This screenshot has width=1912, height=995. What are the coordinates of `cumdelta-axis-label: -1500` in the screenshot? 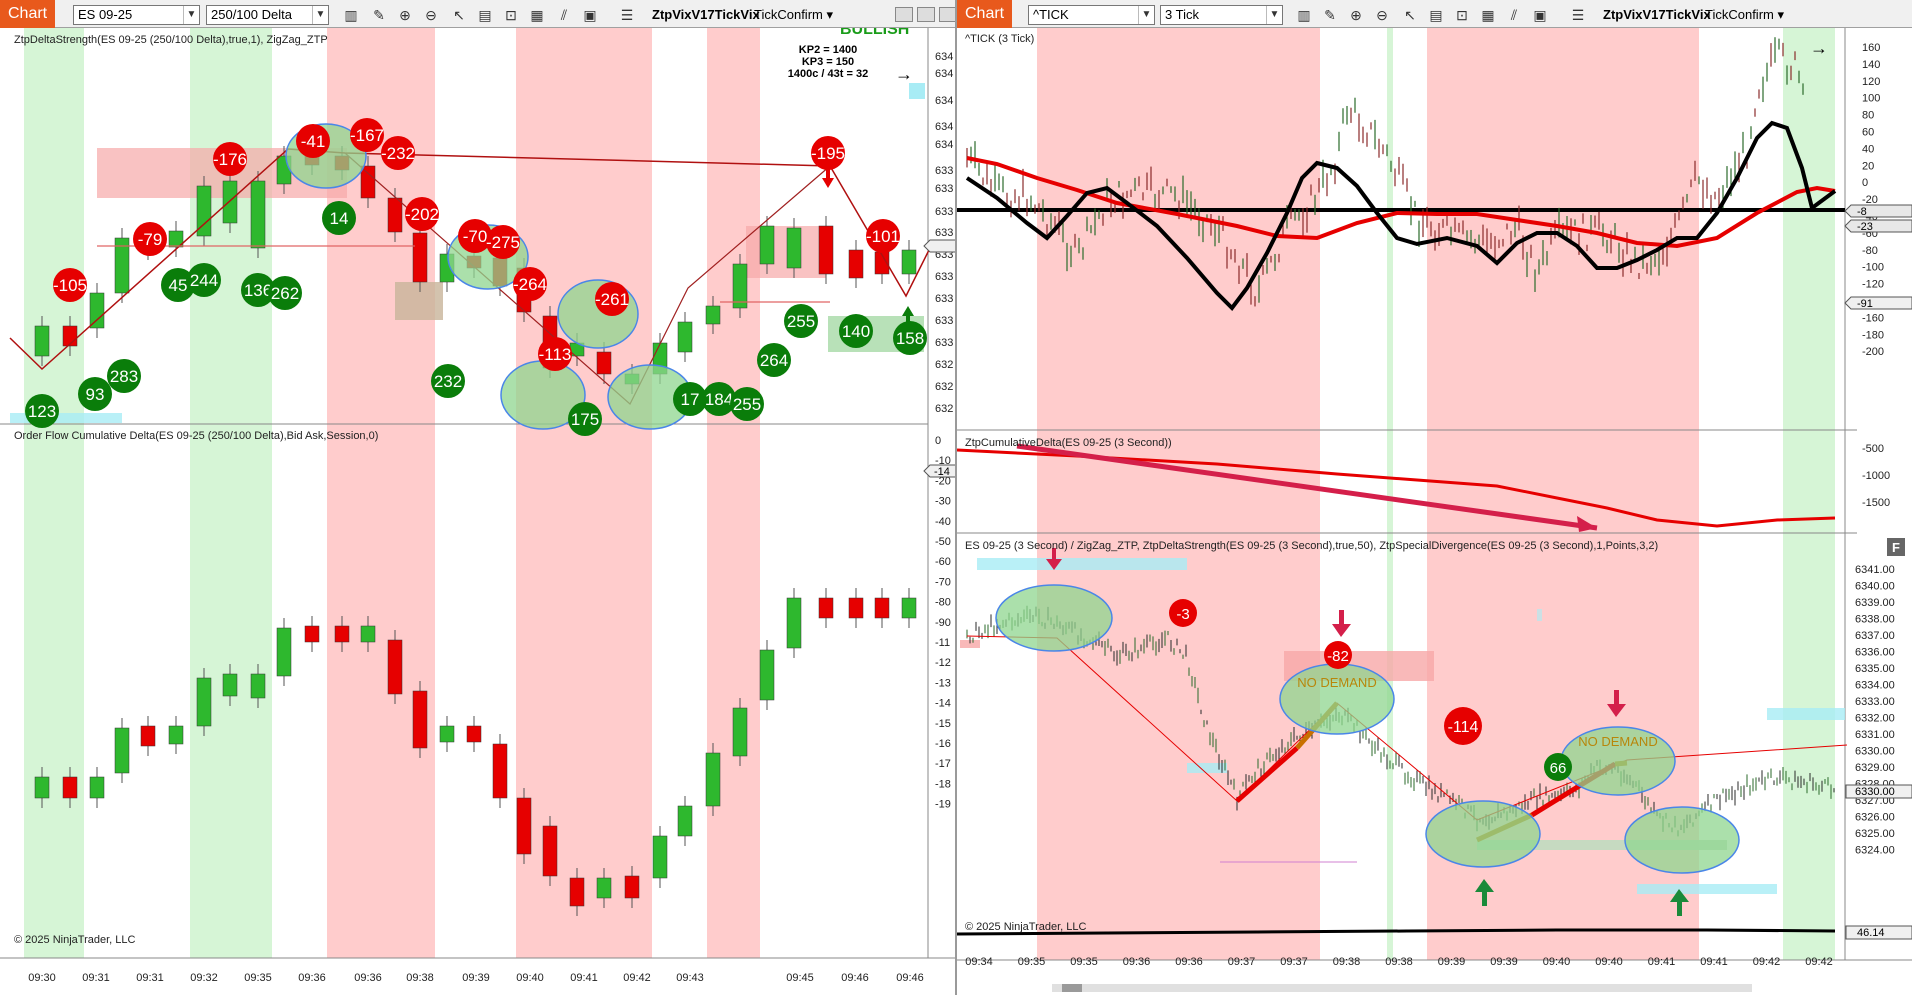 It's located at (1876, 503).